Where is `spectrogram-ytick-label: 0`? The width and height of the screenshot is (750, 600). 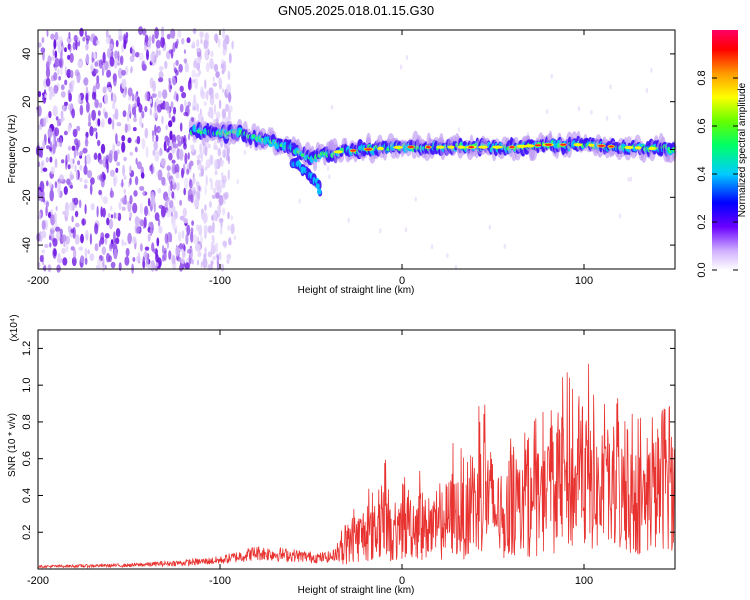
spectrogram-ytick-label: 0 is located at coordinates (27, 149).